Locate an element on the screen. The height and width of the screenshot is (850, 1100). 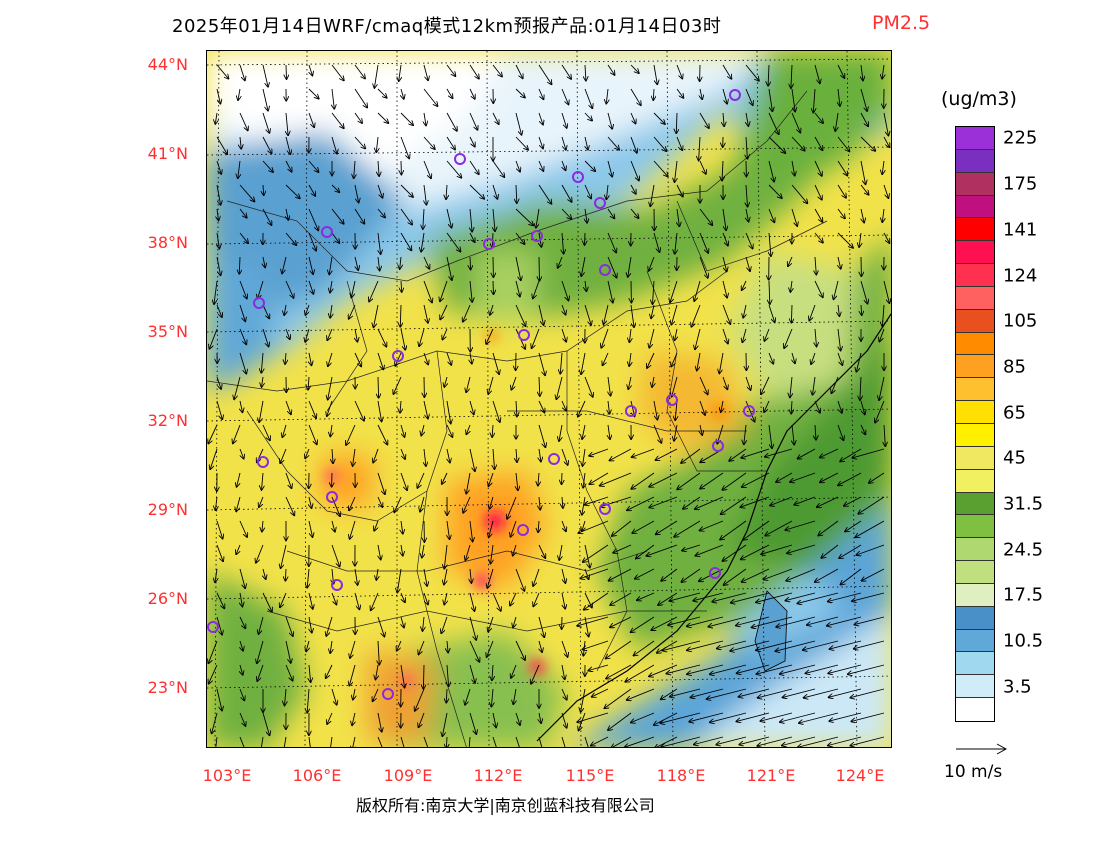
colorbar-tick-label: 45 is located at coordinates (1014, 458).